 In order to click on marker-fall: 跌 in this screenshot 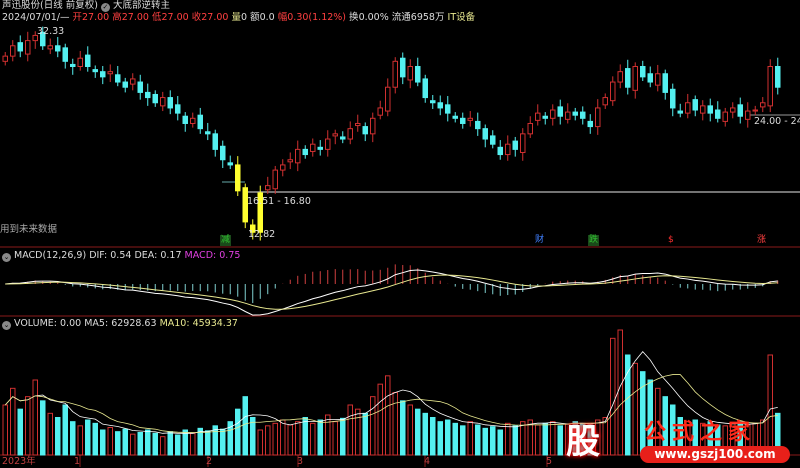, I will do `click(594, 240)`.